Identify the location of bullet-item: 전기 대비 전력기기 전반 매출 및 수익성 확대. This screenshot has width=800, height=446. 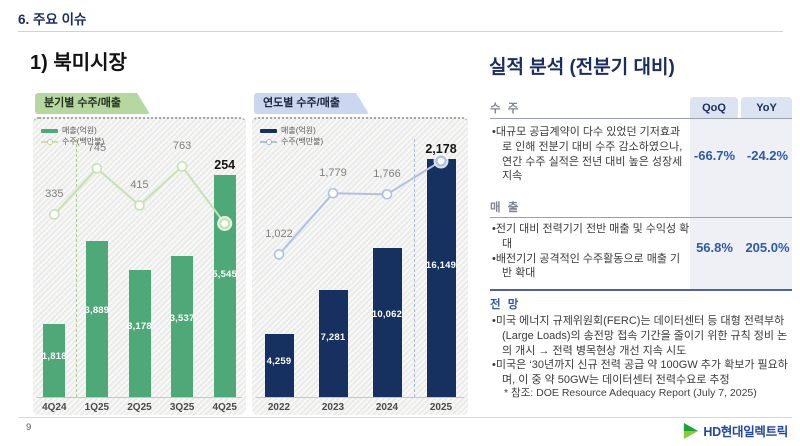
(591, 237).